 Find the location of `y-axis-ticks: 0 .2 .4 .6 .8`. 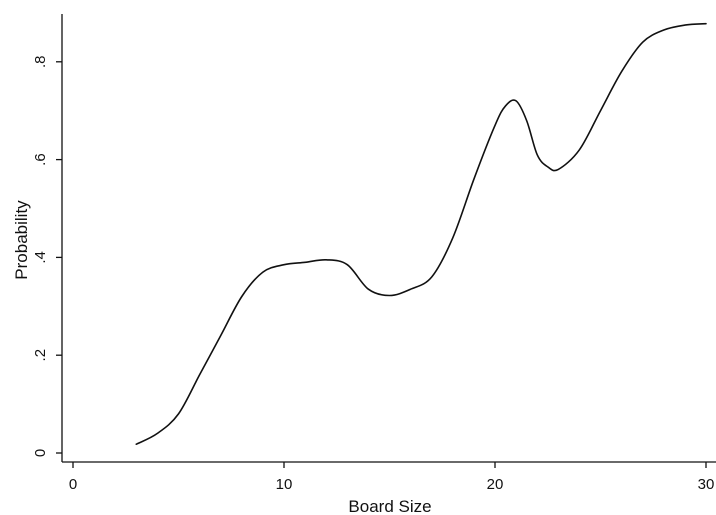

y-axis-ticks: 0 .2 .4 .6 .8 is located at coordinates (47, 256).